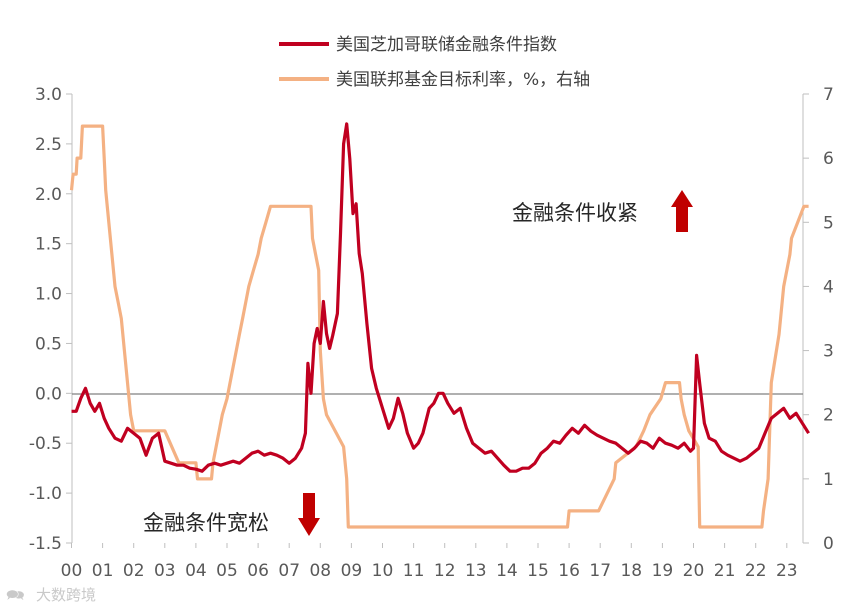  I want to click on left-tick-label: 3.0, so click(48, 95).